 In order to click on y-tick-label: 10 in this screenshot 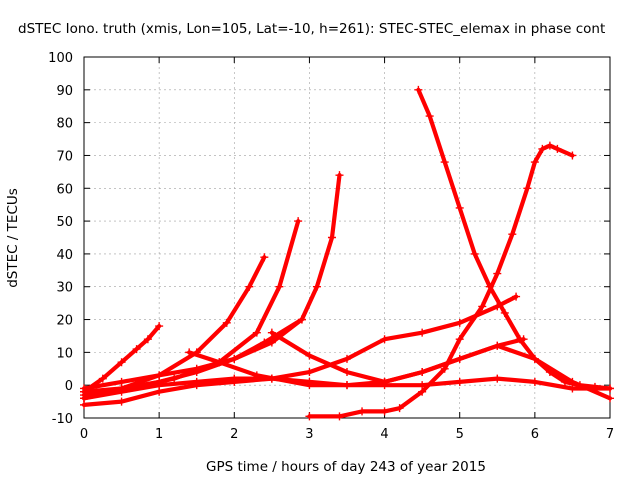, I will do `click(64, 353)`.